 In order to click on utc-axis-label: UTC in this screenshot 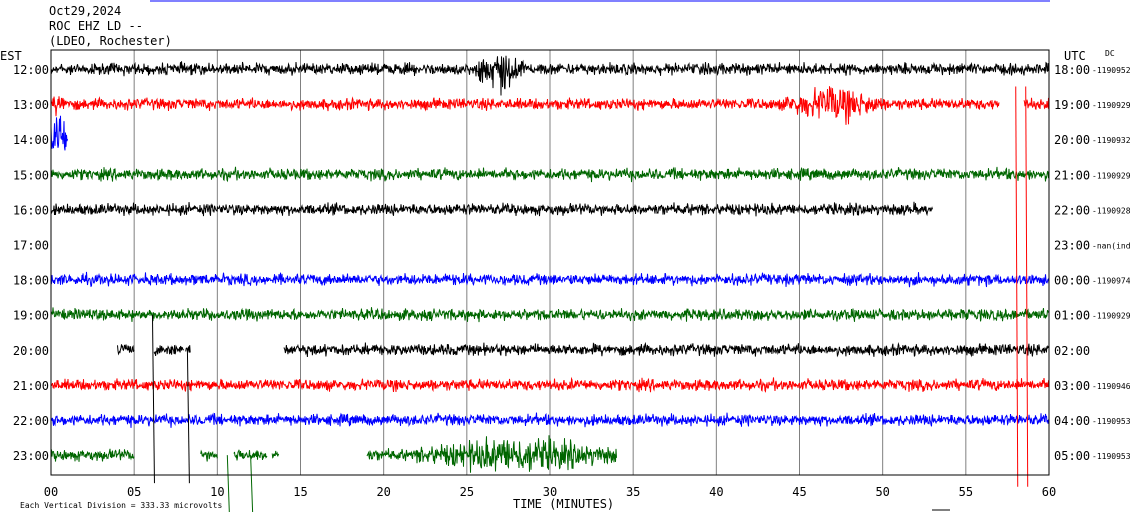, I will do `click(1075, 56)`.